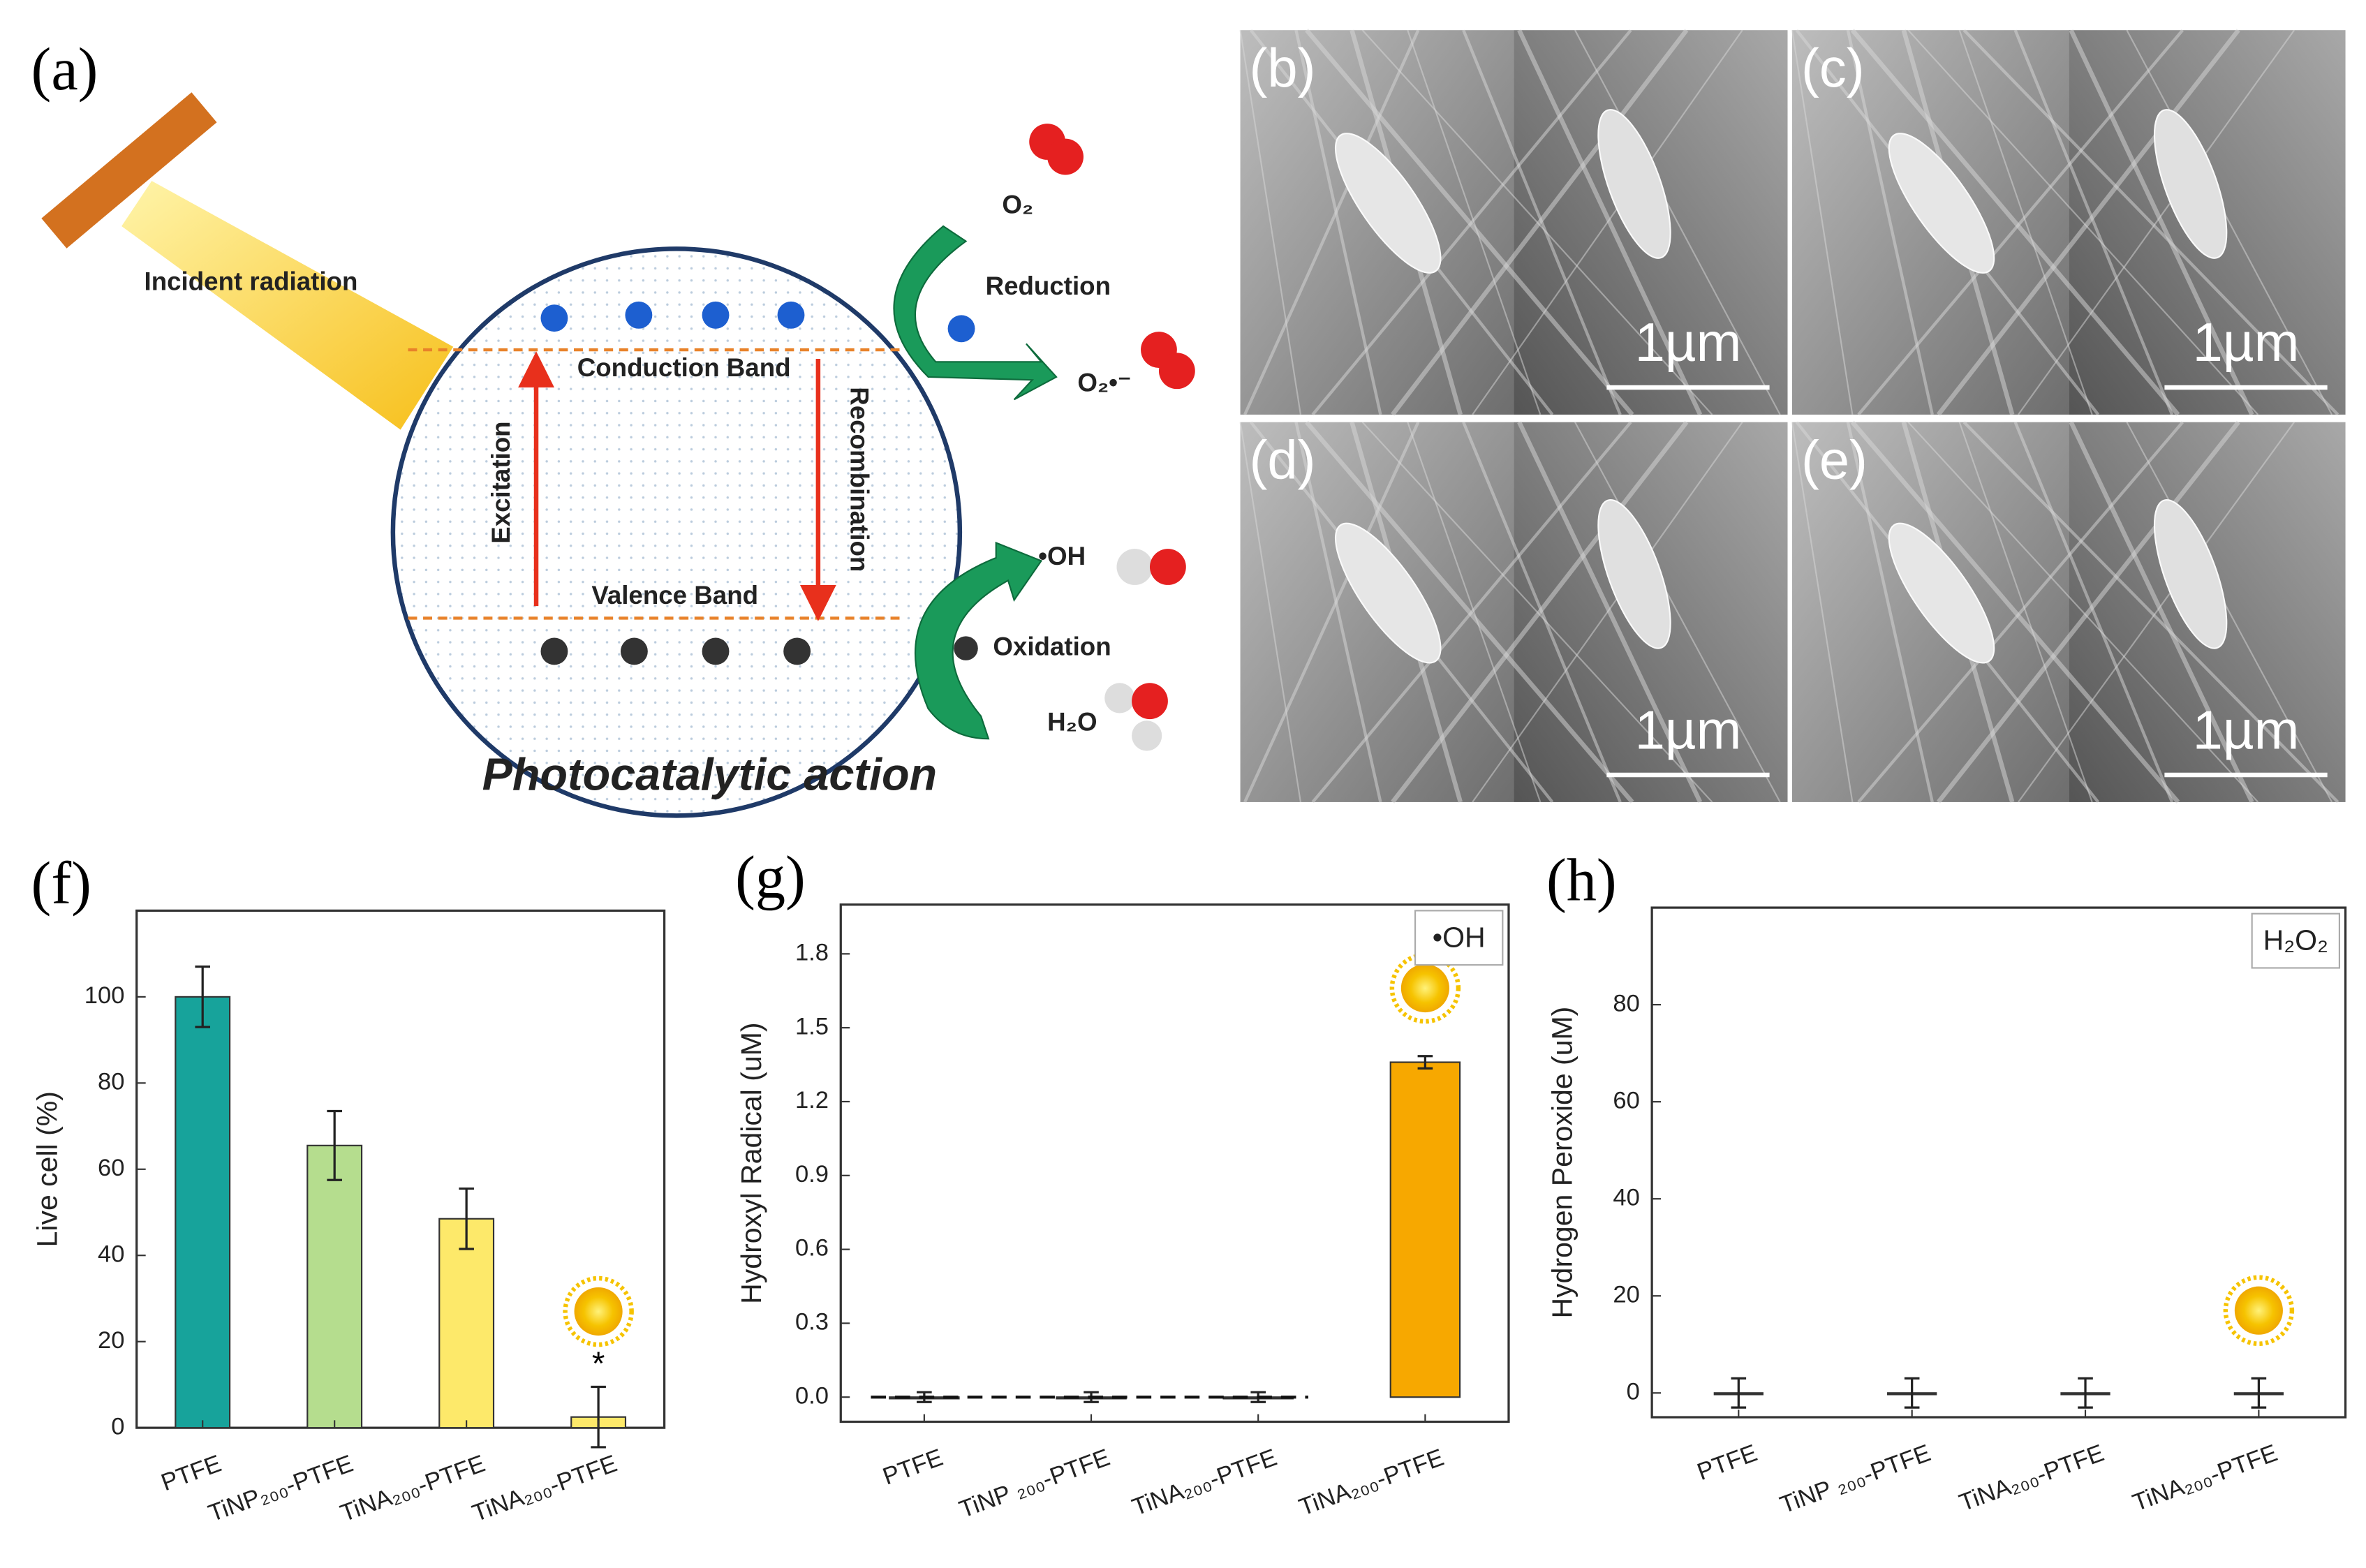 The image size is (2366, 1568). What do you see at coordinates (674, 595) in the screenshot?
I see `valence-label: Valence Band` at bounding box center [674, 595].